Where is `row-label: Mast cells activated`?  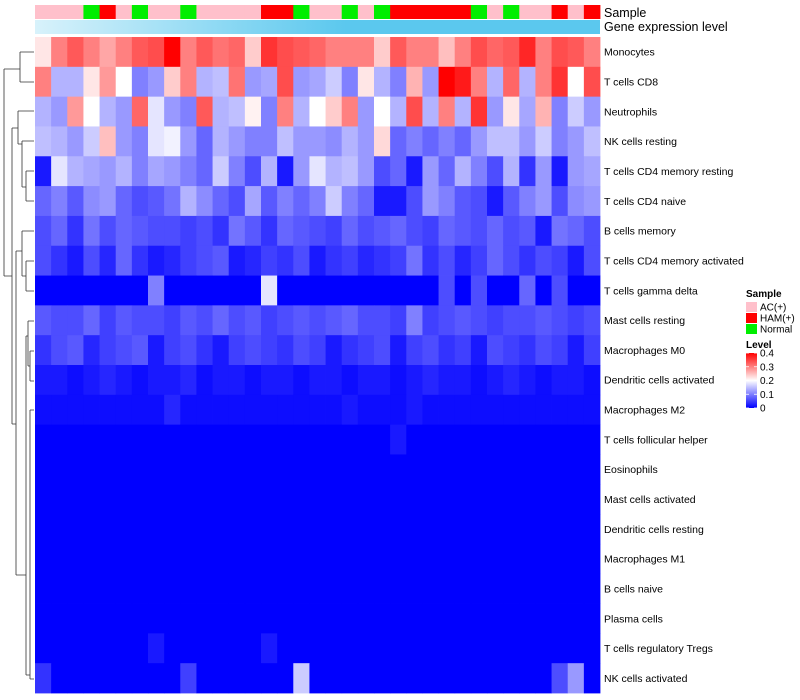 row-label: Mast cells activated is located at coordinates (650, 500).